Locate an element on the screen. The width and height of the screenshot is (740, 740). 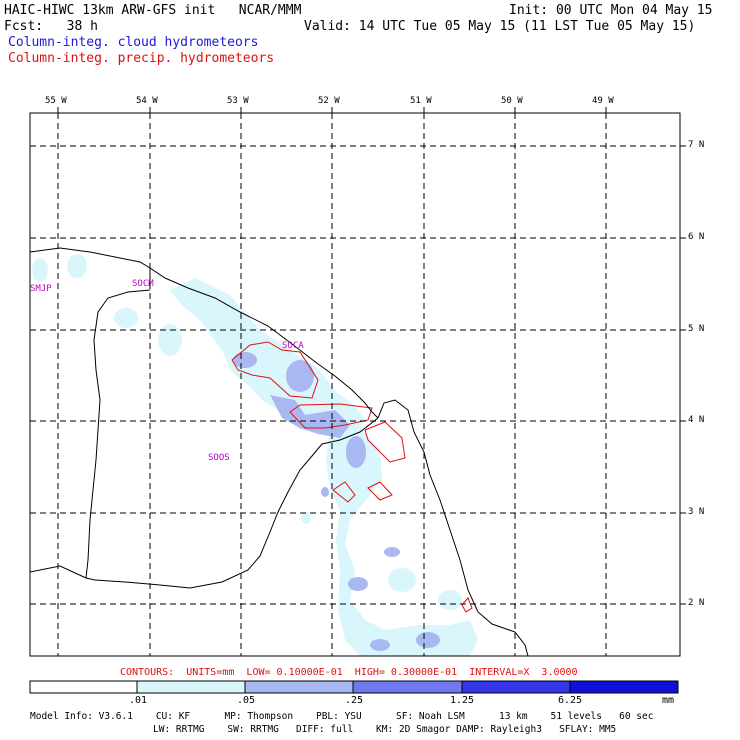
forecast-hour: Fcst: 38 h is located at coordinates (51, 26).